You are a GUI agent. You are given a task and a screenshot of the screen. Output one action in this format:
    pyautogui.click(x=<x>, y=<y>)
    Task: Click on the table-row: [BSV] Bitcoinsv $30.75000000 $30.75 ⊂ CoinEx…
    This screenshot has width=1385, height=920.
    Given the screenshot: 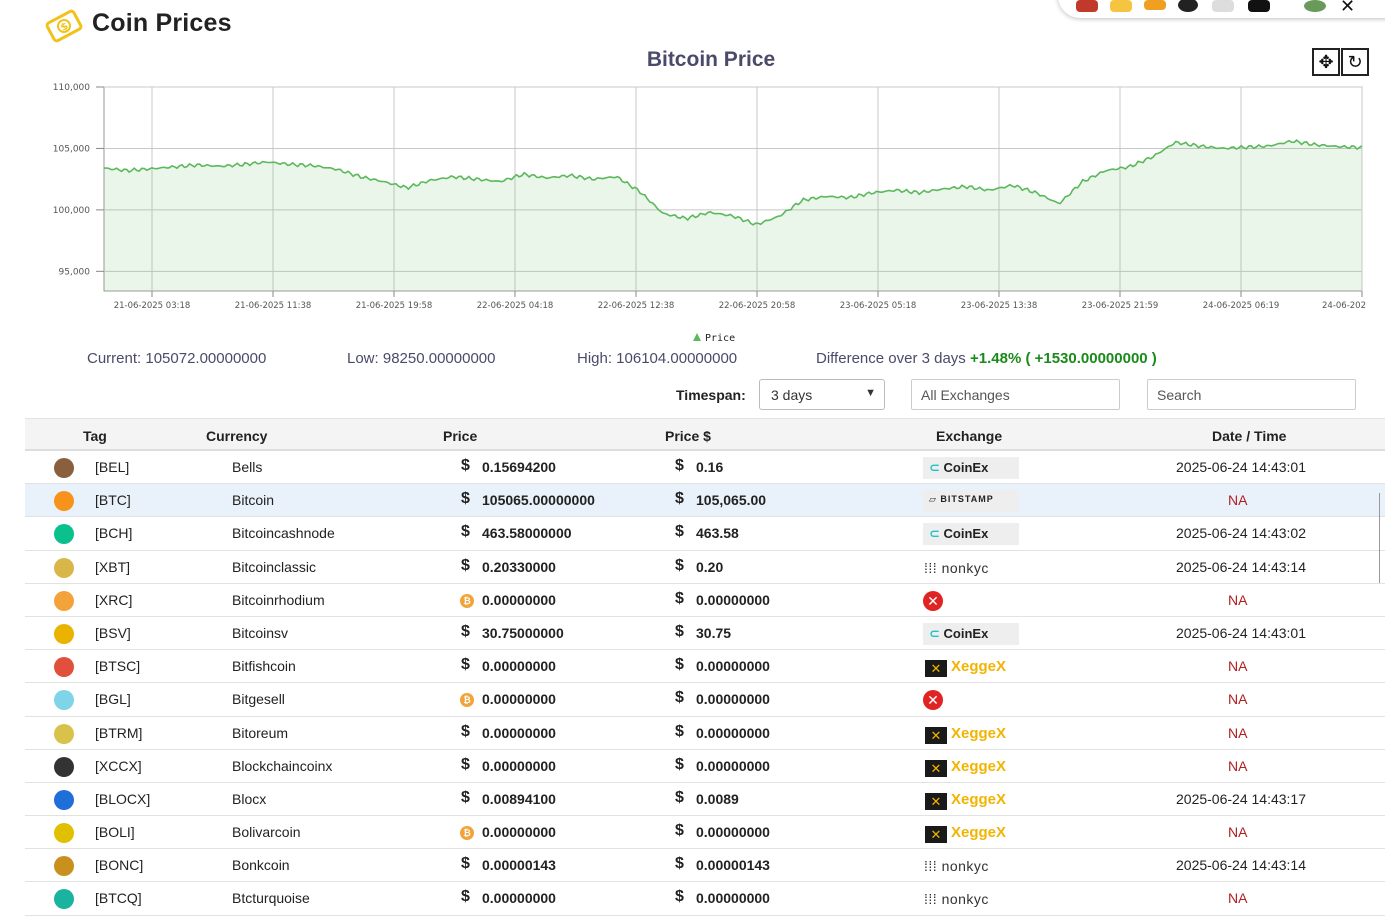 What is the action you would take?
    pyautogui.click(x=705, y=634)
    